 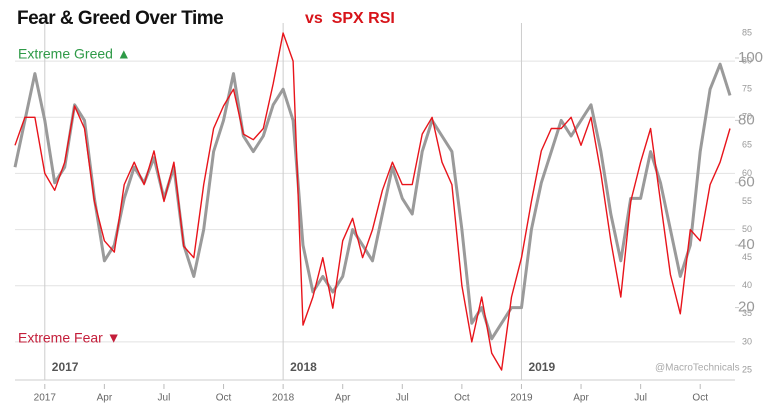 I want to click on year-label: 2019, so click(x=541, y=367).